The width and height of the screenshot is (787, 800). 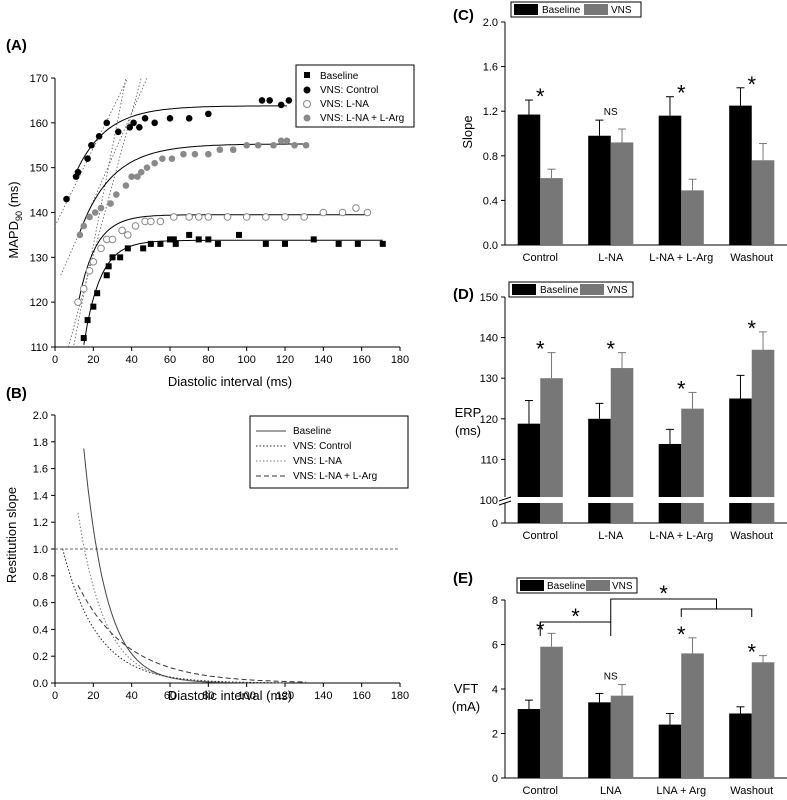 What do you see at coordinates (611, 791) in the screenshot?
I see `x-category-label: LNA` at bounding box center [611, 791].